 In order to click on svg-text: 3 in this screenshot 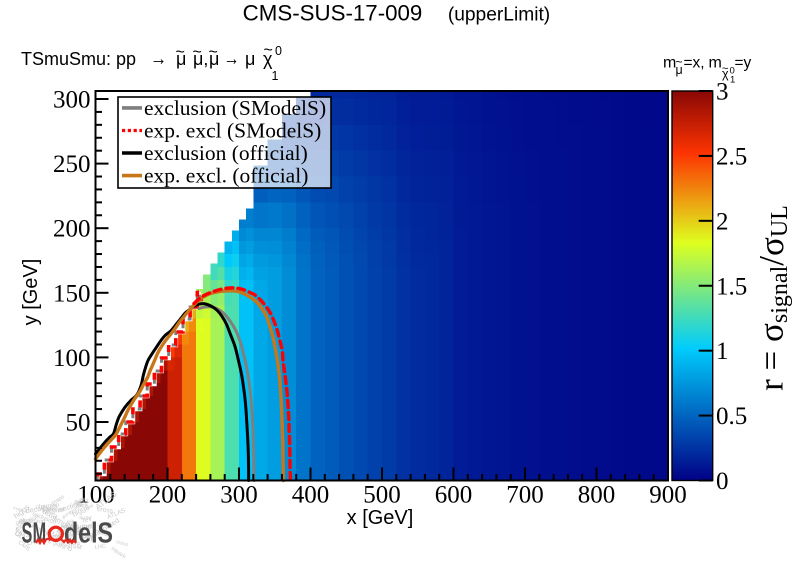, I will do `click(722, 92)`.